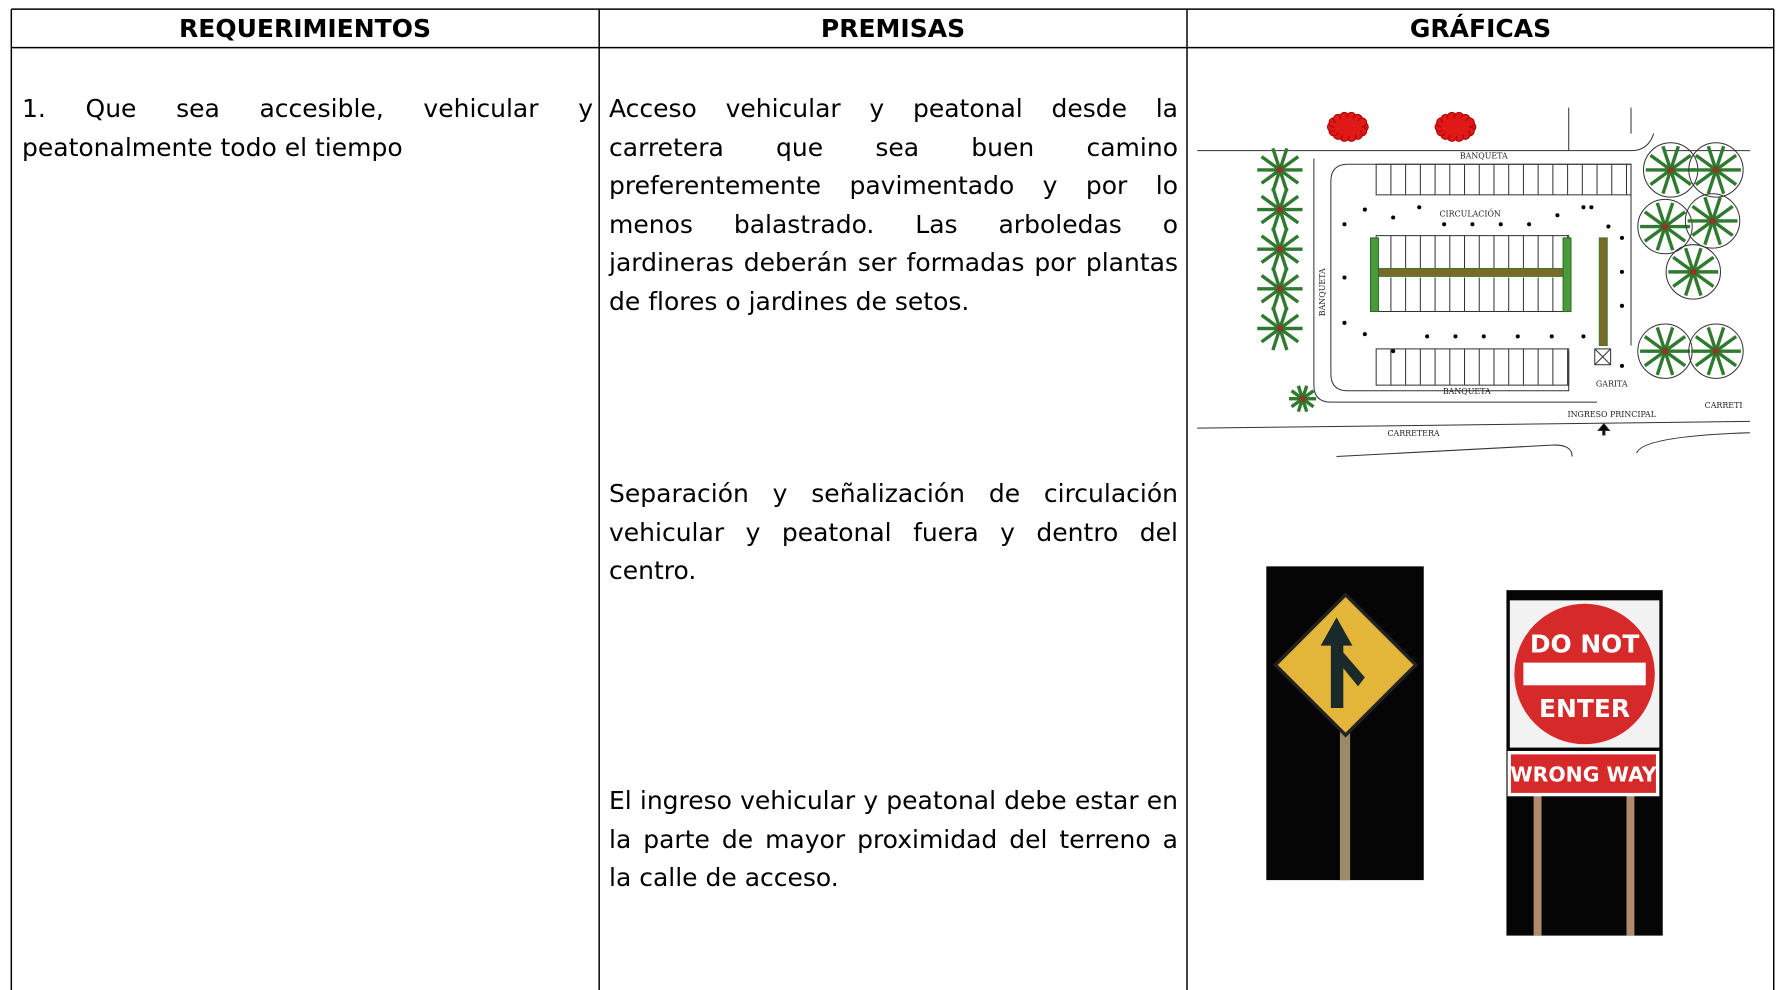 The height and width of the screenshot is (990, 1776). I want to click on column-header: GRÁFICAS, so click(1480, 28).